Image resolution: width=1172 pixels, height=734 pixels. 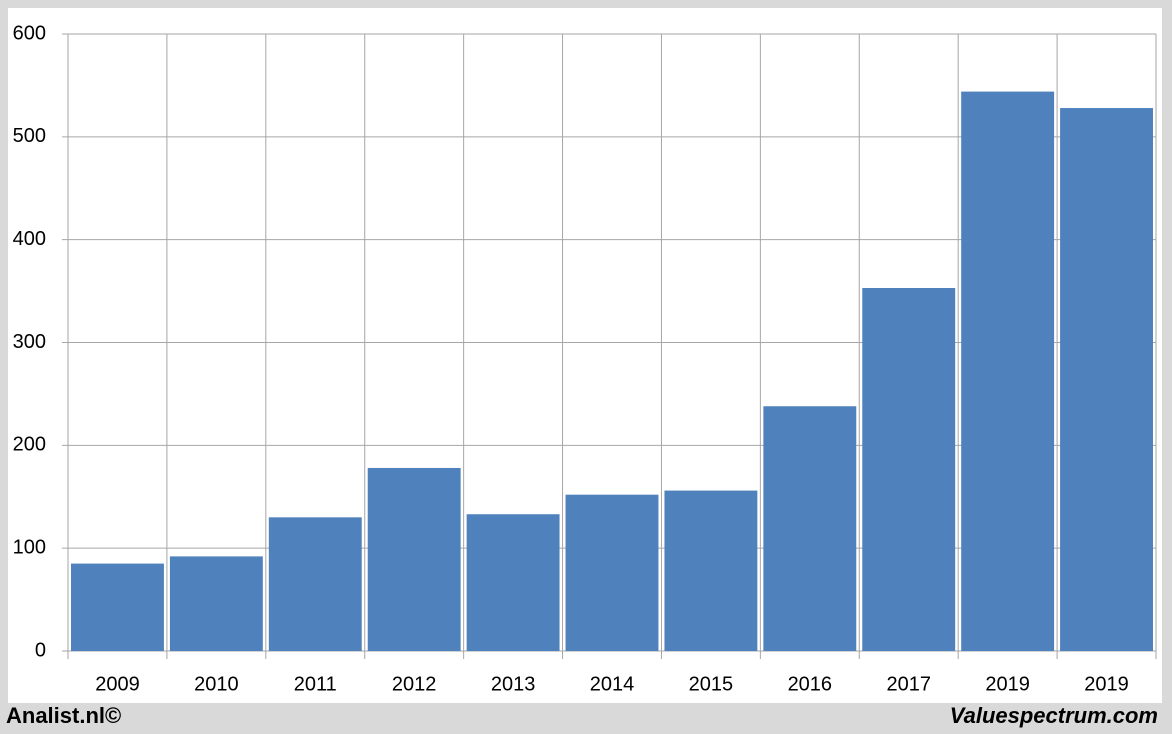 I want to click on y-tick-label: 600, so click(x=29, y=33).